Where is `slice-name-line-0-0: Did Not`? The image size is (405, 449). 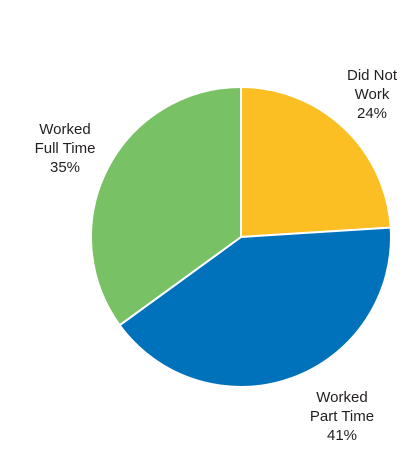 slice-name-line-0-0: Did Not is located at coordinates (372, 75).